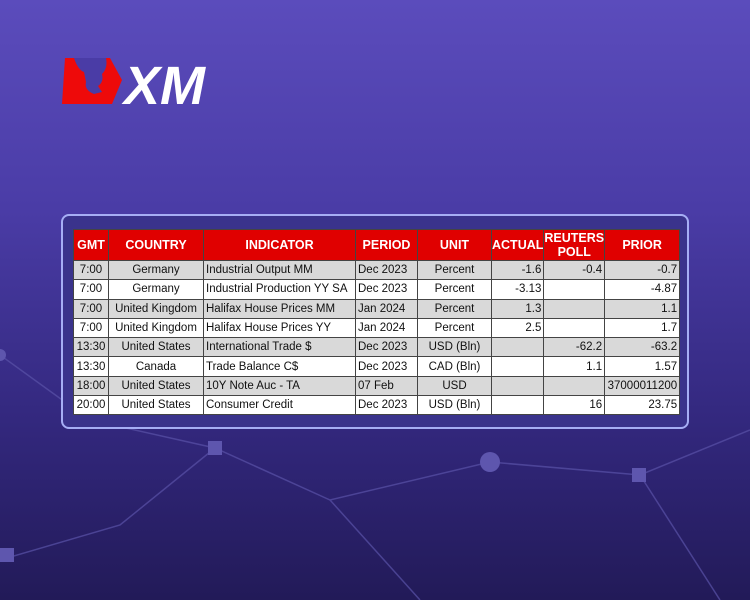 This screenshot has width=750, height=600. What do you see at coordinates (642, 386) in the screenshot?
I see `cell-prior: 37000011200` at bounding box center [642, 386].